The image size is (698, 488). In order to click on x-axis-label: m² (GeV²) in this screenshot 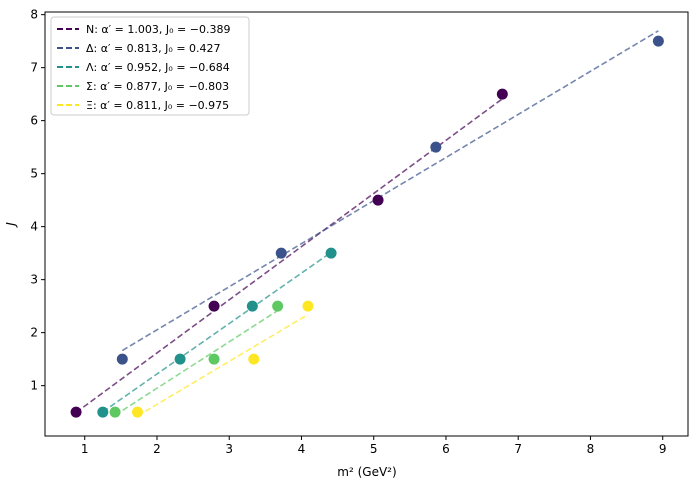, I will do `click(366, 472)`.